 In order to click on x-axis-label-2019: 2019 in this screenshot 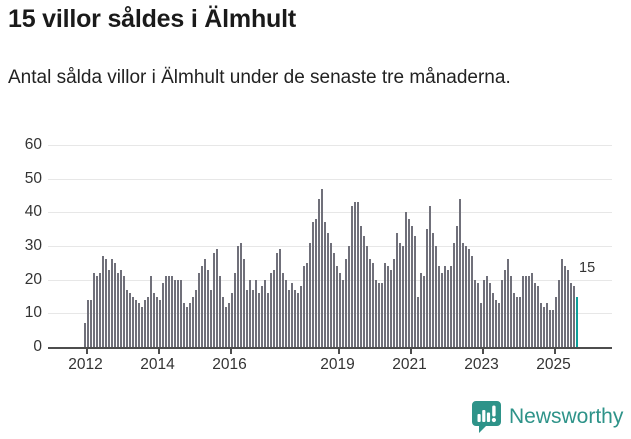, I will do `click(337, 364)`.